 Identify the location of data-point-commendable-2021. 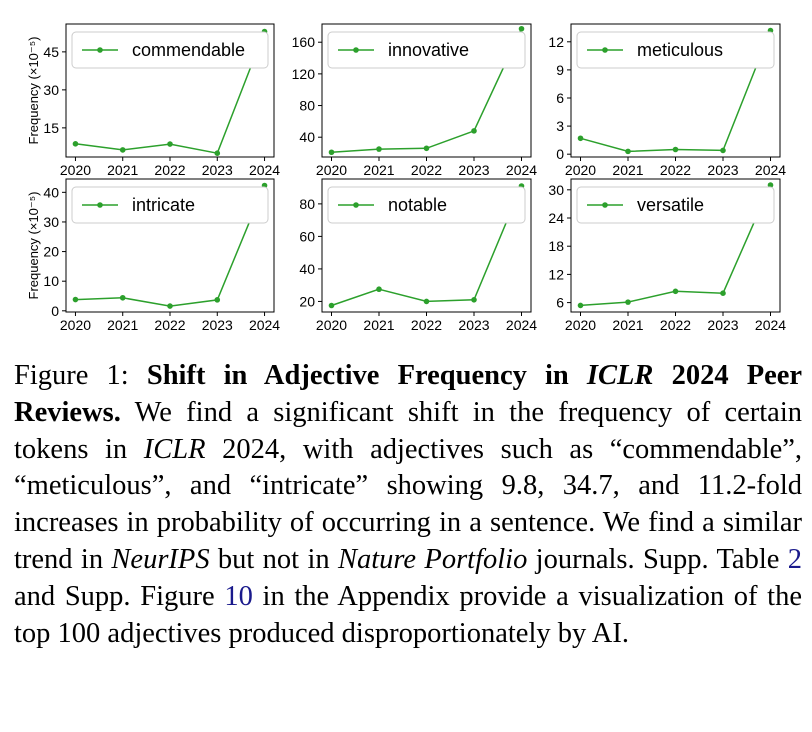
(122, 150).